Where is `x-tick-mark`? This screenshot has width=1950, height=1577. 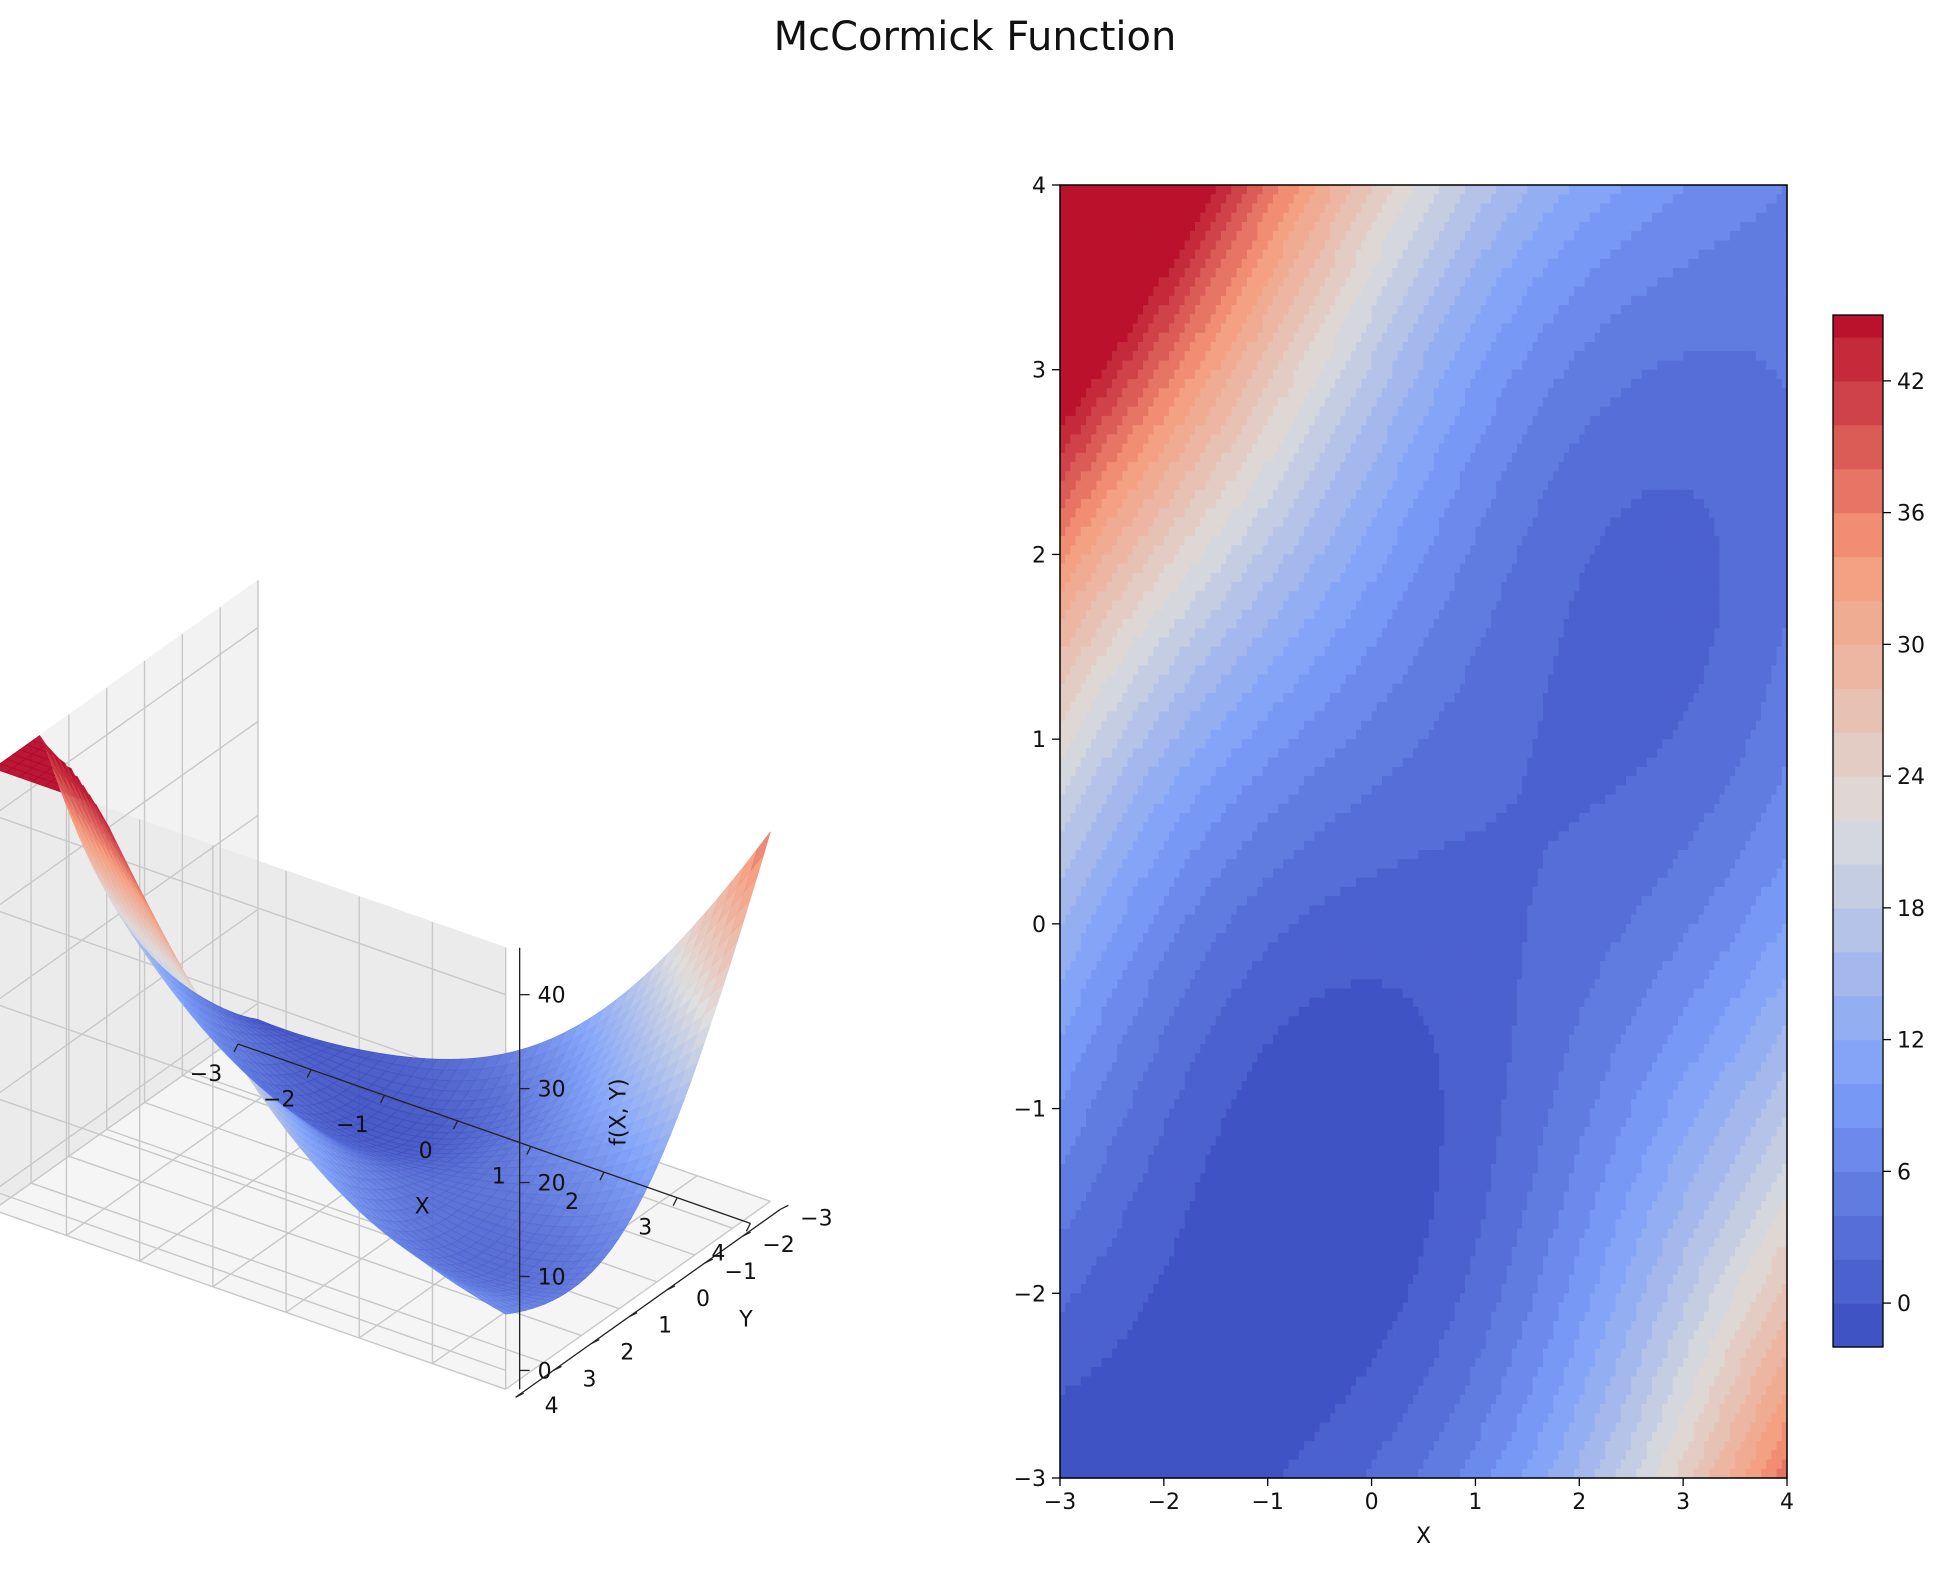 x-tick-mark is located at coordinates (748, 1227).